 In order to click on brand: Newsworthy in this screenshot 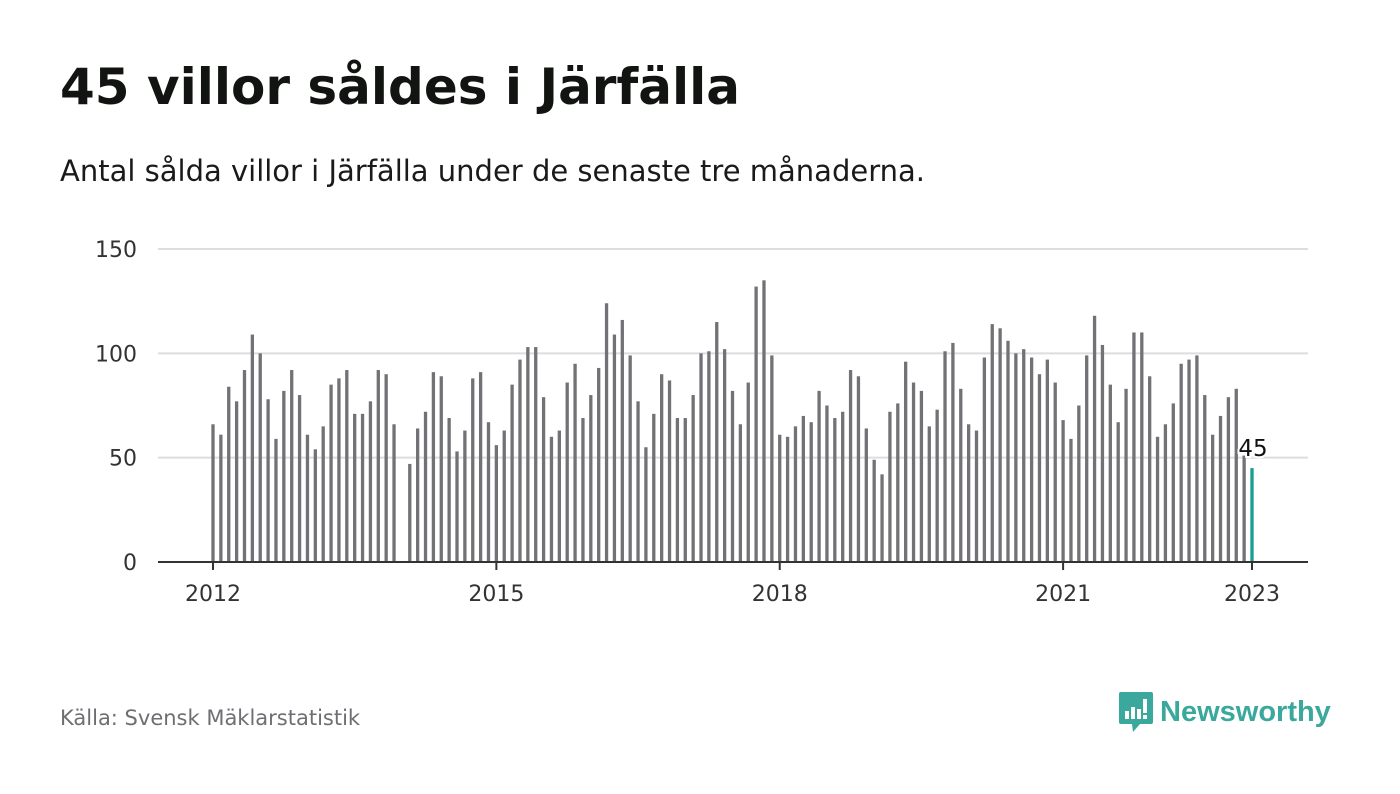, I will do `click(1224, 712)`.